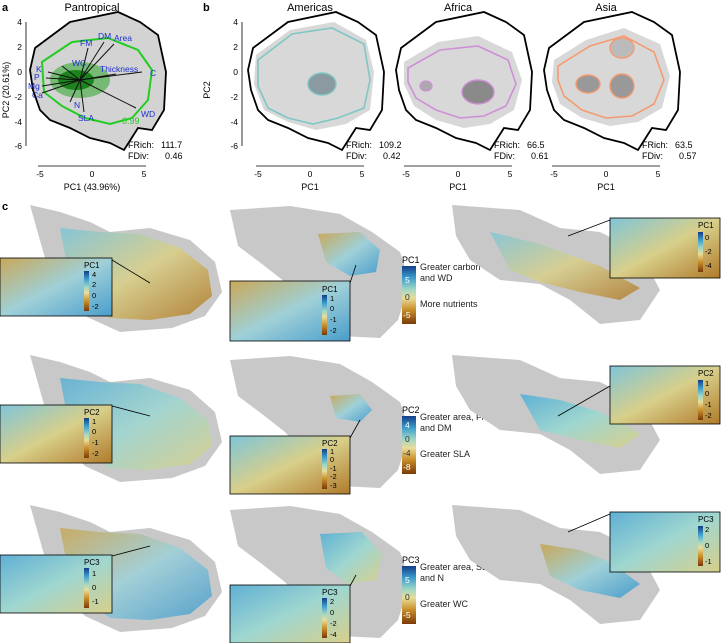 The image size is (722, 643). Describe the element at coordinates (206, 8) in the screenshot. I see `panel-letter-b: b` at that location.